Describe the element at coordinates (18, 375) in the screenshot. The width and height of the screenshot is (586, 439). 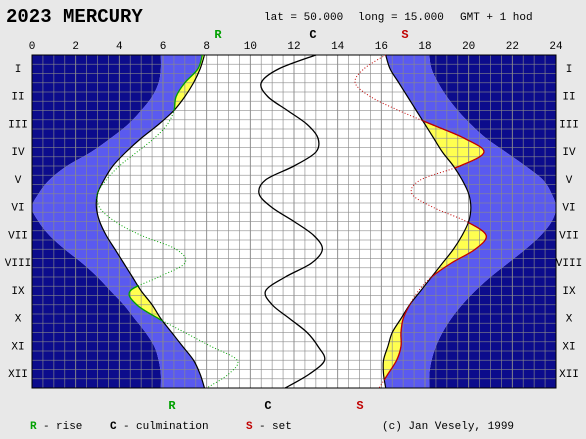
I see `month-label-left: XII` at that location.